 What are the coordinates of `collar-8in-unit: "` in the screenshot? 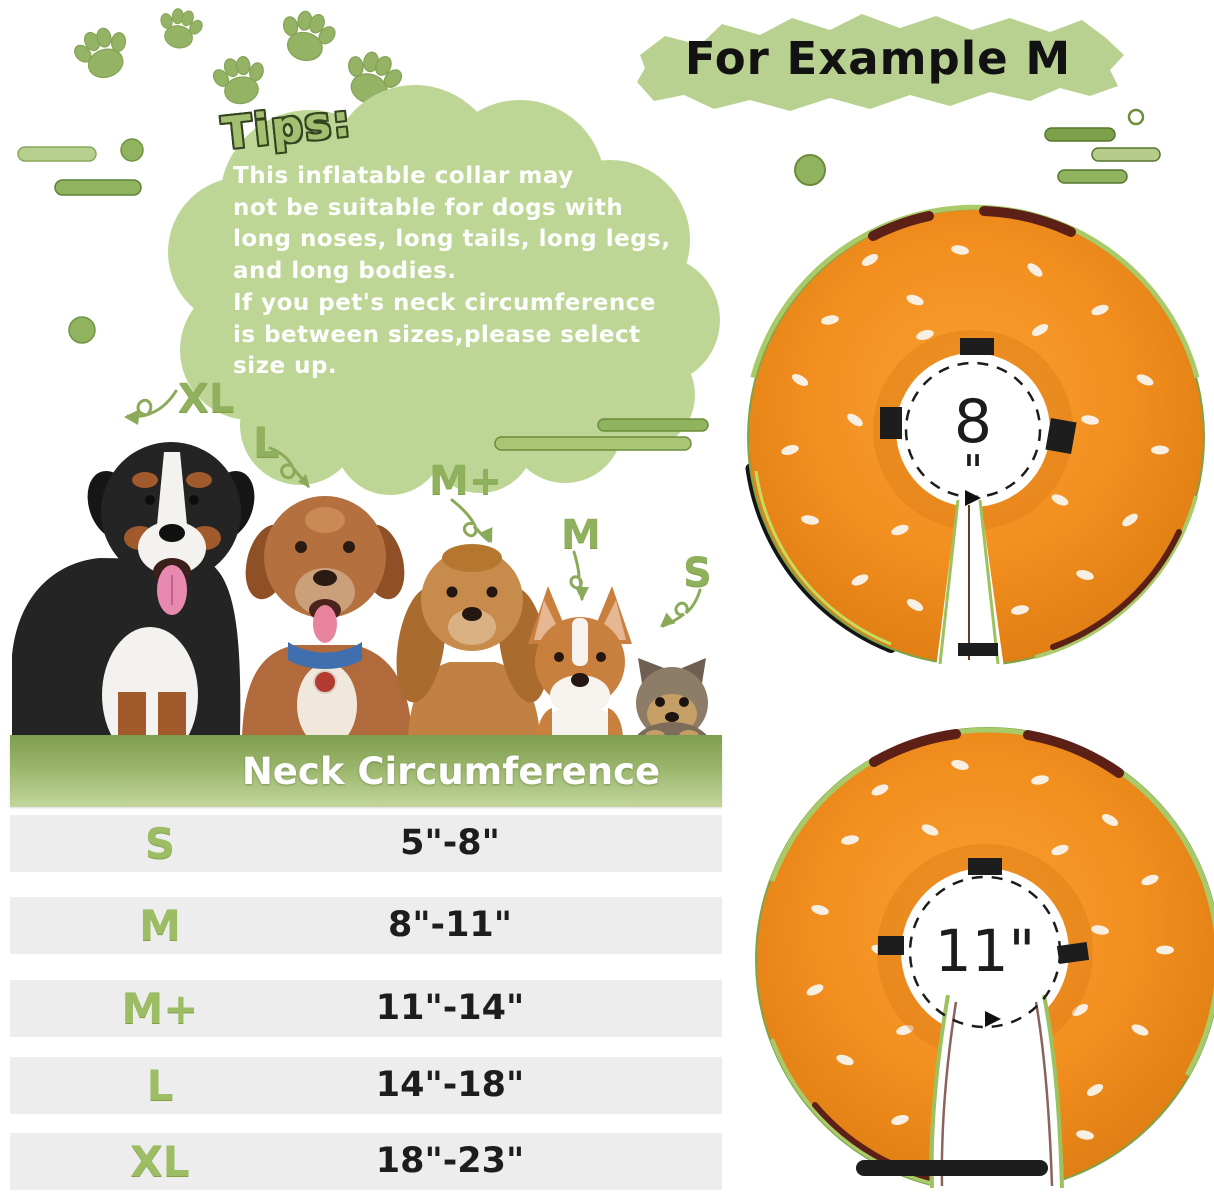 It's located at (973, 471).